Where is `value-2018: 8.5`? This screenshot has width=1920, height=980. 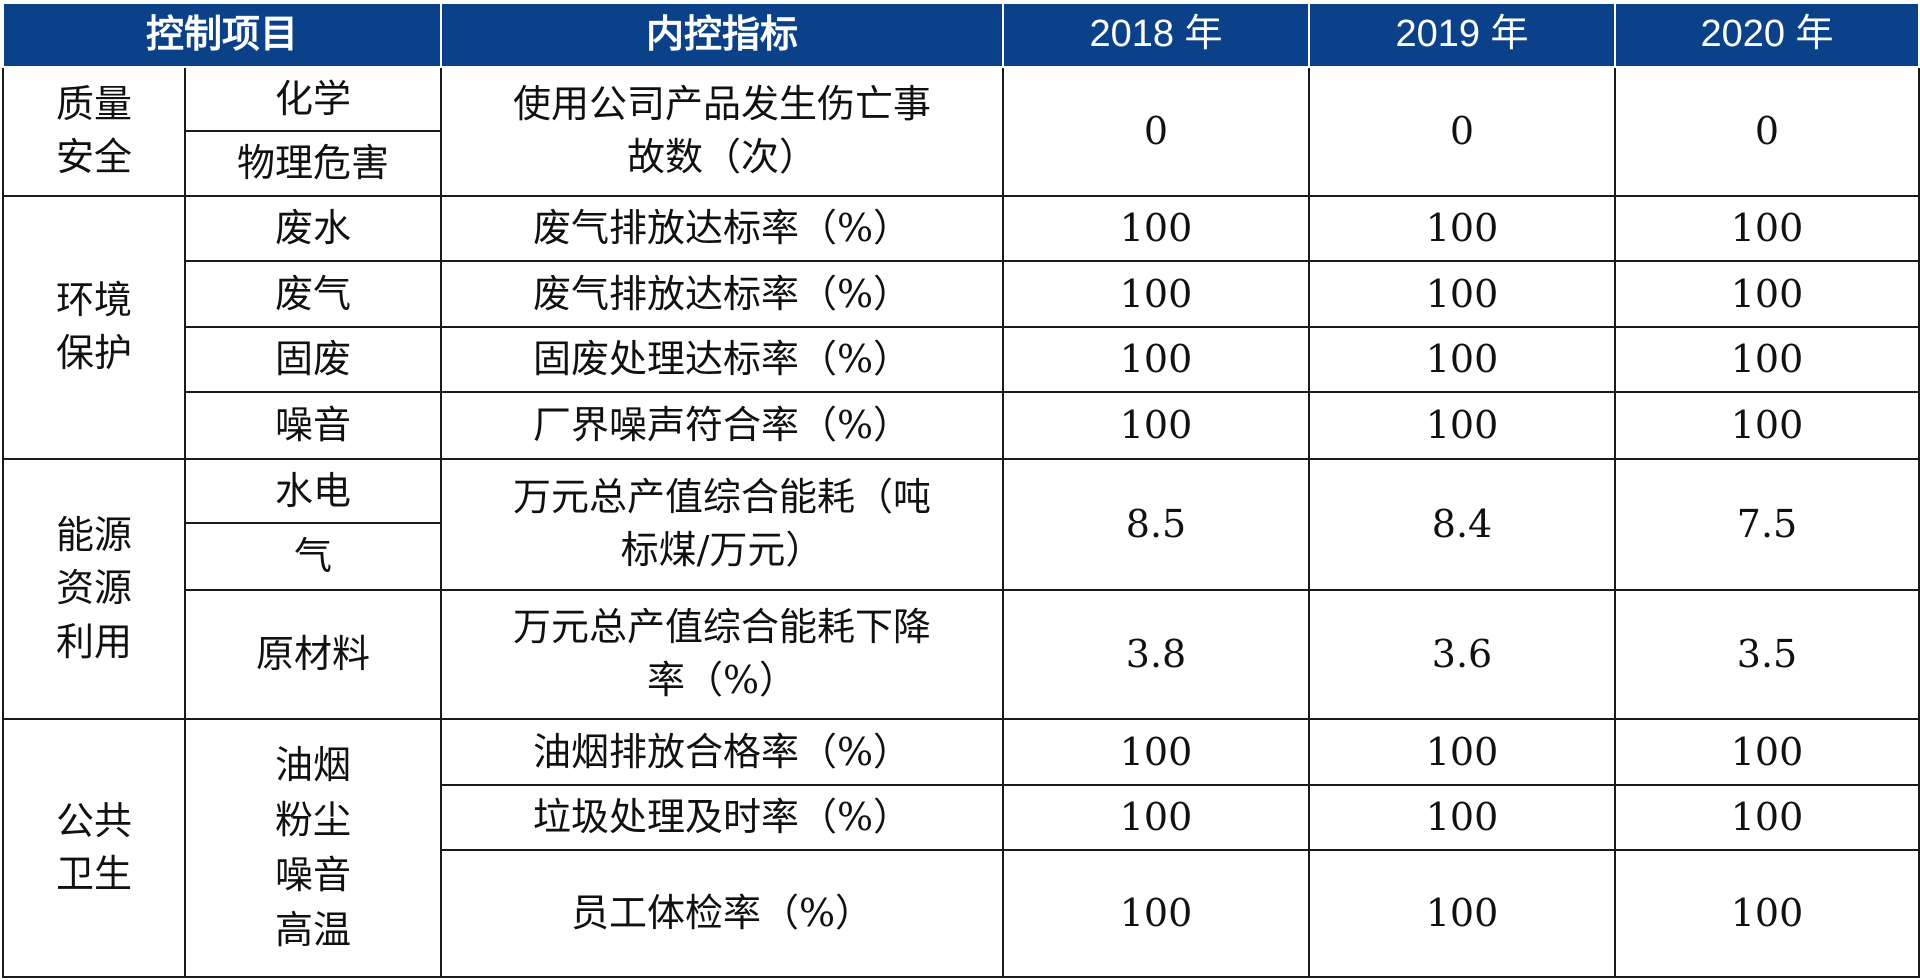
value-2018: 8.5 is located at coordinates (1156, 524).